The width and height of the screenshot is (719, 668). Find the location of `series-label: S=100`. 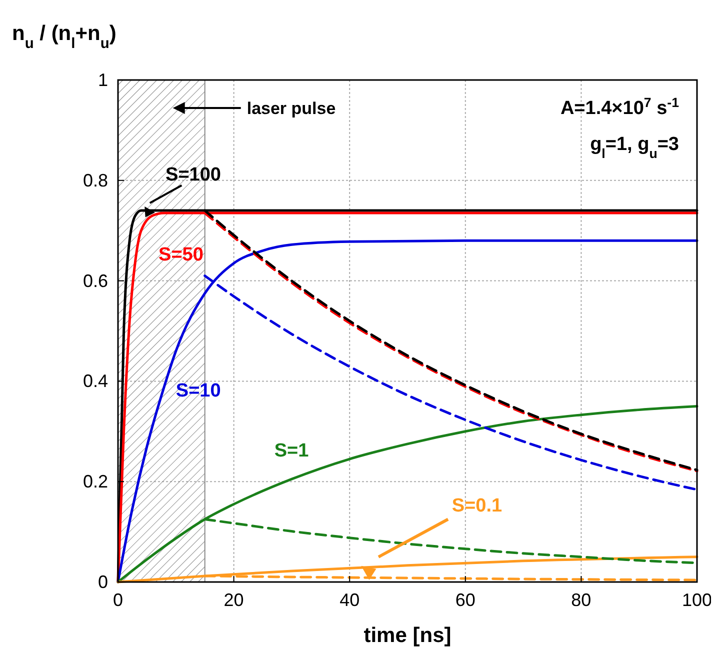

series-label: S=100 is located at coordinates (194, 175).